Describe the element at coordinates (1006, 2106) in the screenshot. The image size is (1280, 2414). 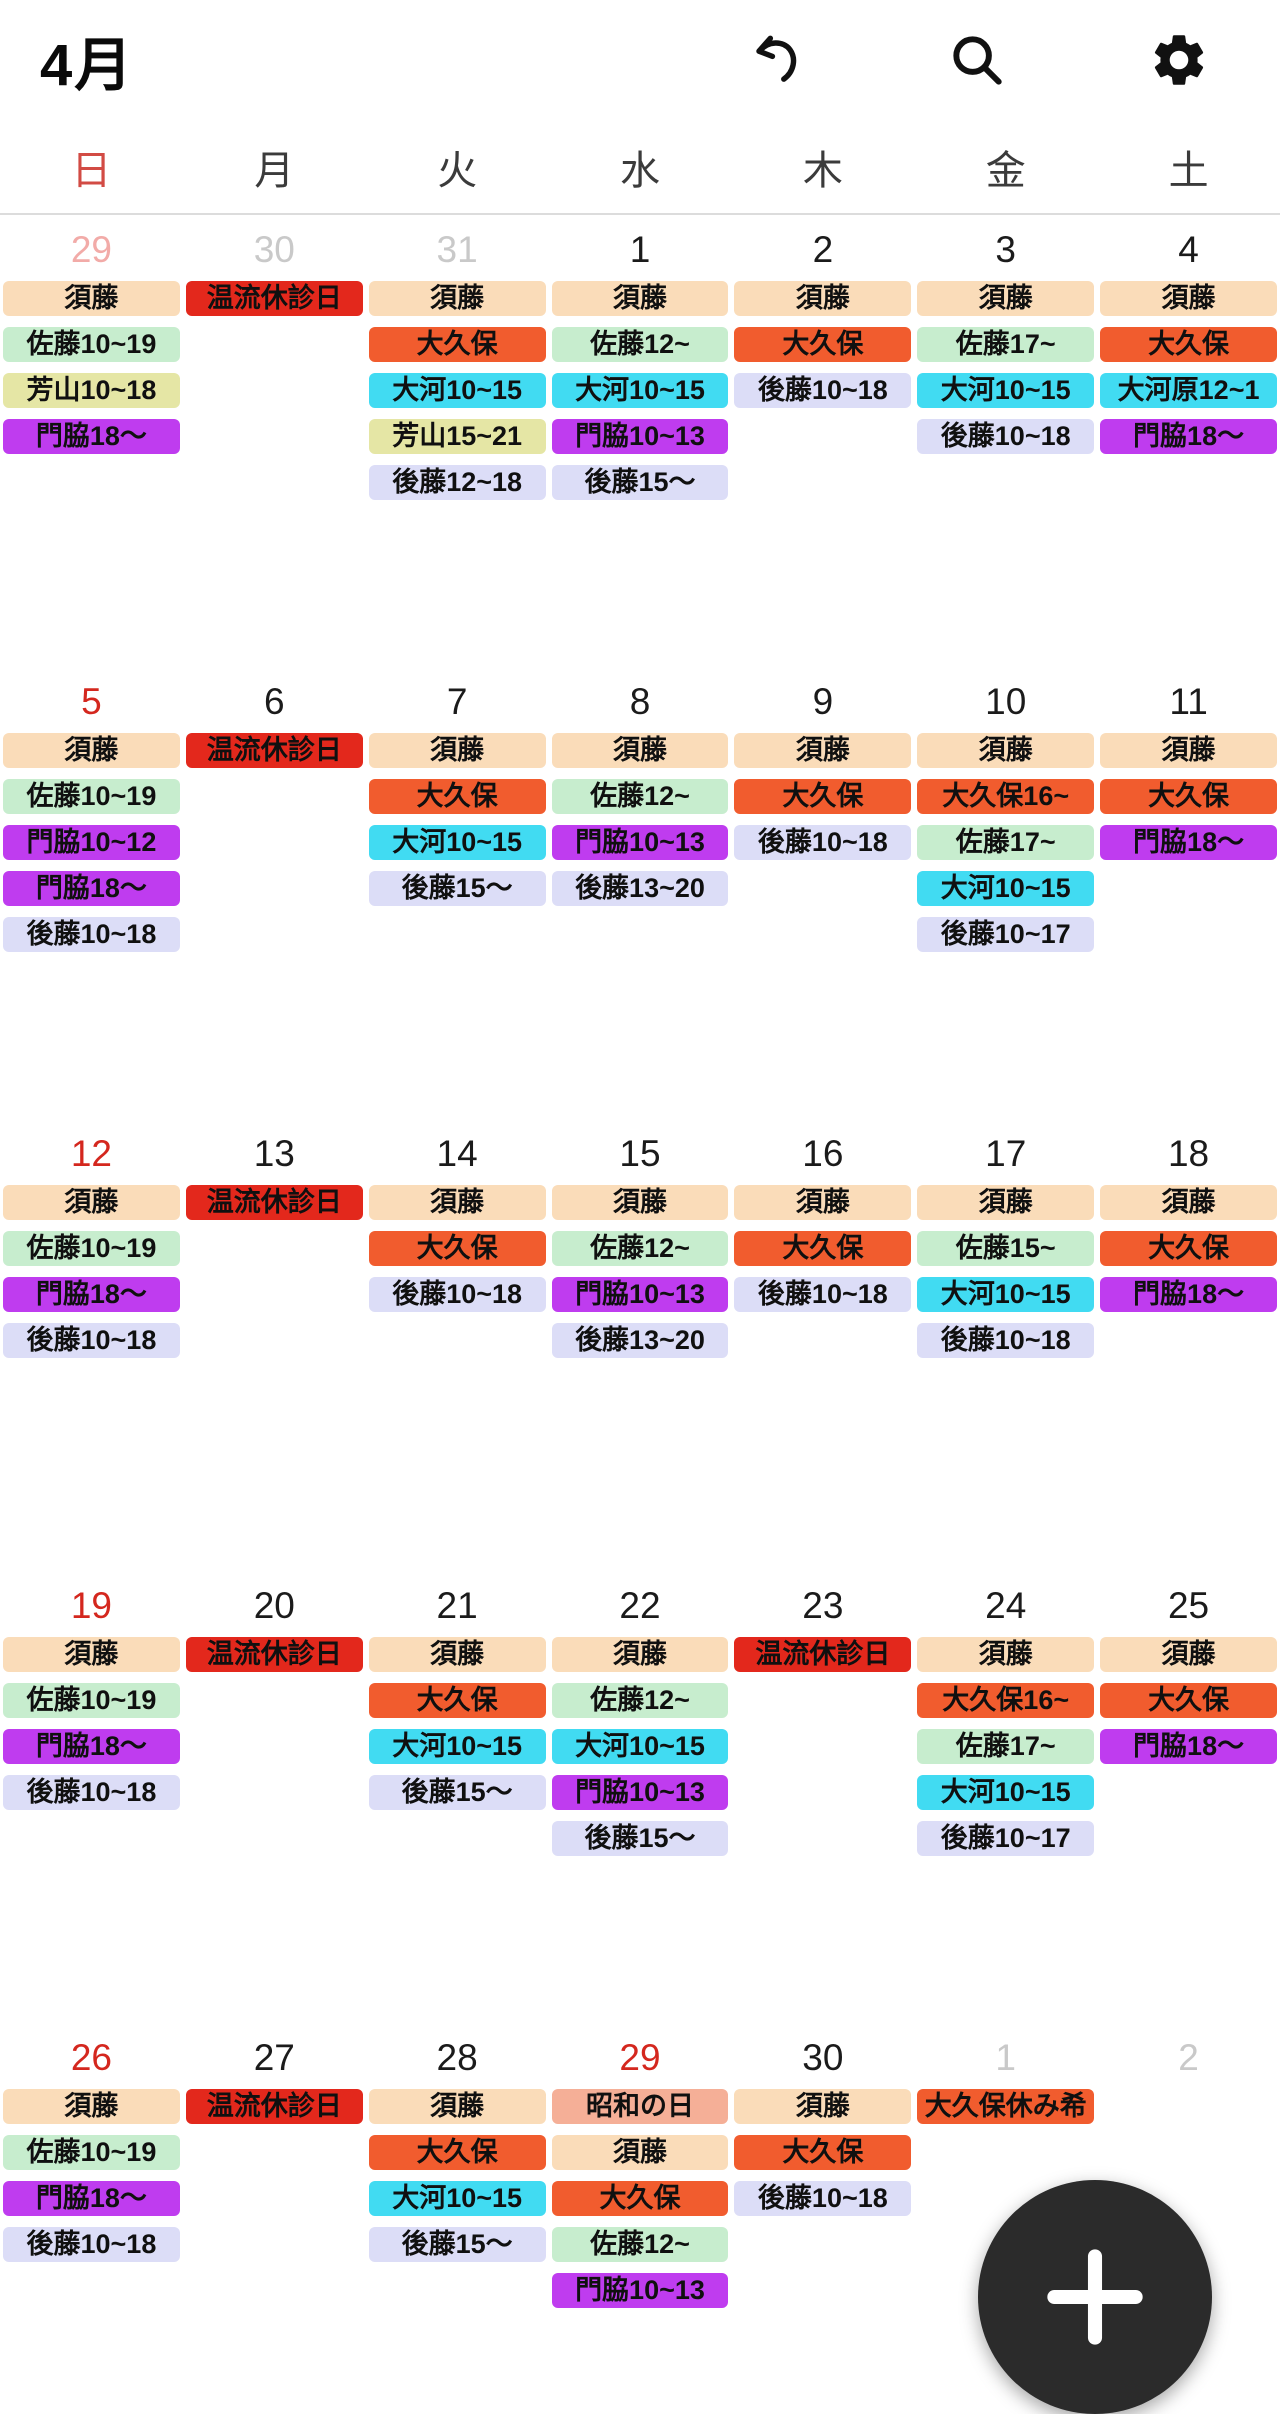
I see `event-chip-okubo: 大久保休み希` at that location.